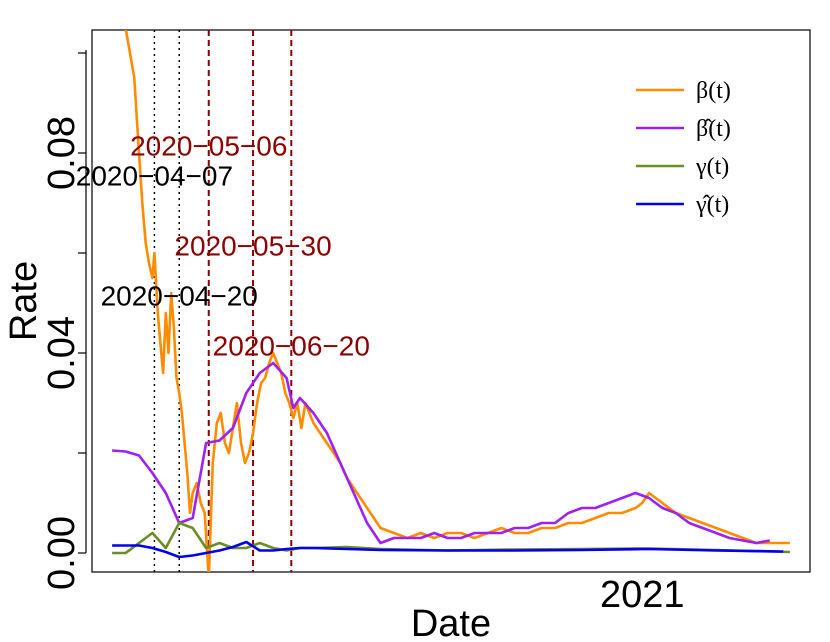  Describe the element at coordinates (208, 146) in the screenshot. I see `event-label: 2020−05−06` at that location.